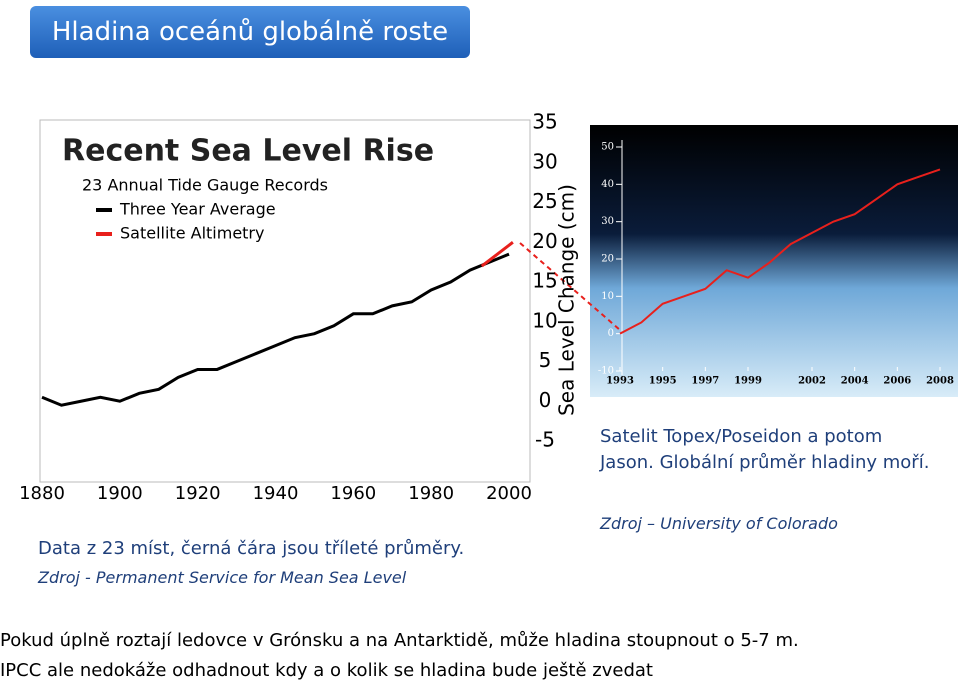  What do you see at coordinates (250, 32) in the screenshot?
I see `slide-title: Hladina oceánů globálně roste` at bounding box center [250, 32].